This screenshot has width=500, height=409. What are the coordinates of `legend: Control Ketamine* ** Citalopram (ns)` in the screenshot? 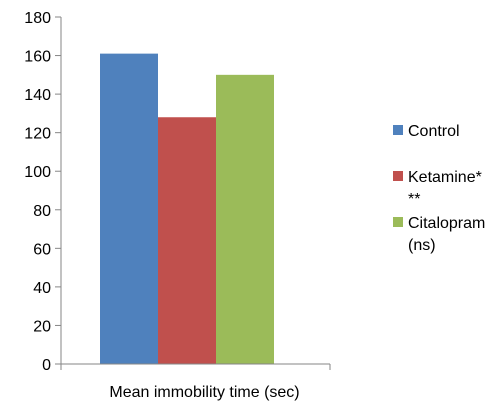 It's located at (439, 188).